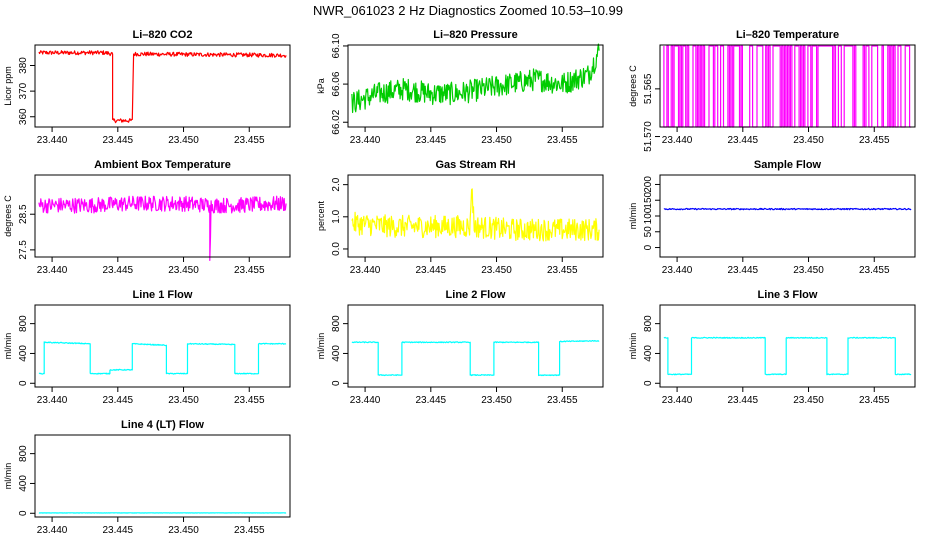 The height and width of the screenshot is (540, 936). I want to click on panel-title: Line 3 Flow, so click(788, 295).